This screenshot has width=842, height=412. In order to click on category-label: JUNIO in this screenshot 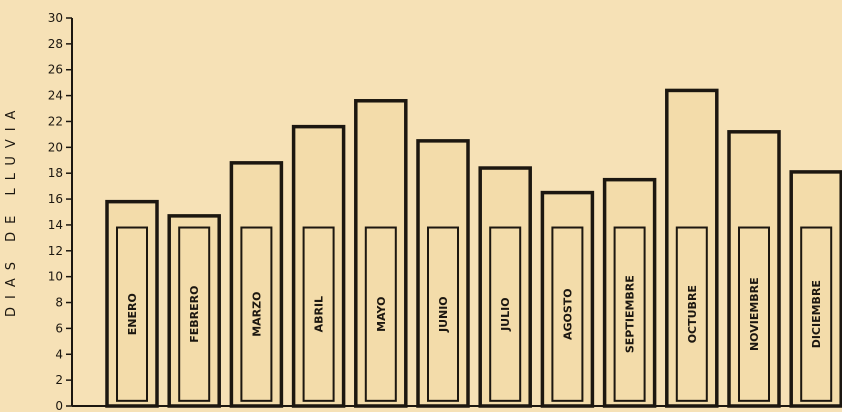, I will do `click(443, 314)`.